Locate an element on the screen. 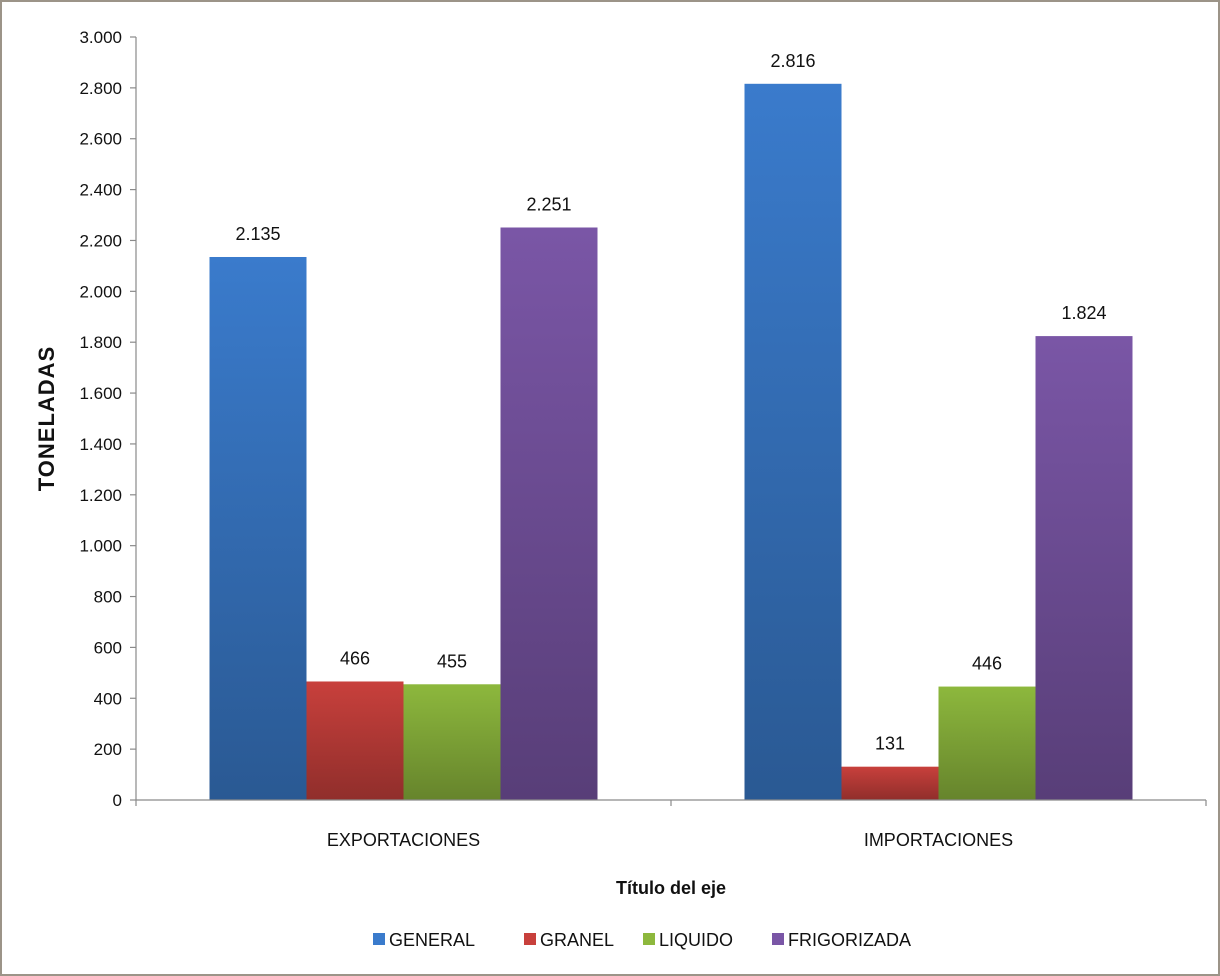 Image resolution: width=1220 pixels, height=976 pixels. y-tick-label: 400 is located at coordinates (108, 698).